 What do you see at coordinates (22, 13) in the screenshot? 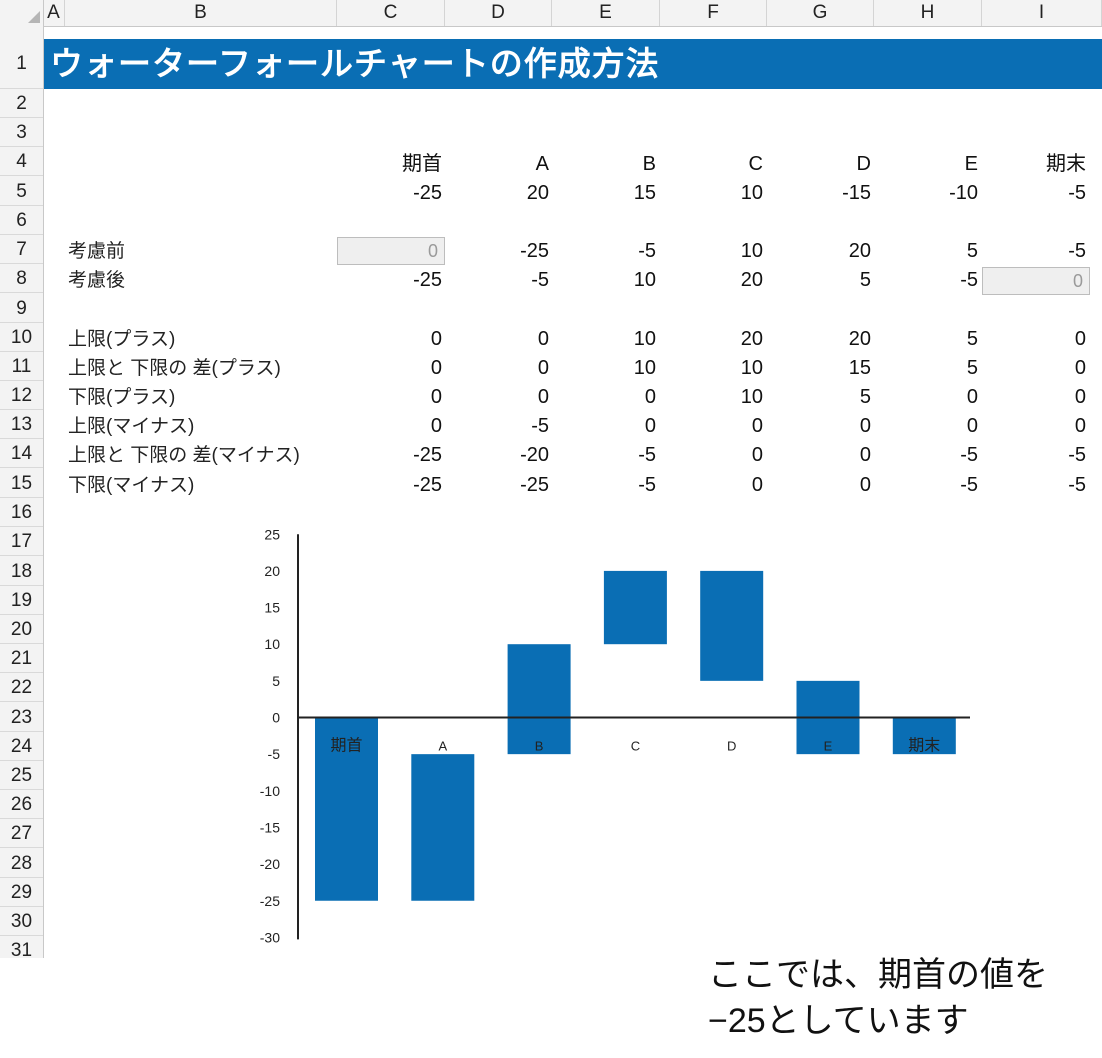
I see `select-all-corner` at bounding box center [22, 13].